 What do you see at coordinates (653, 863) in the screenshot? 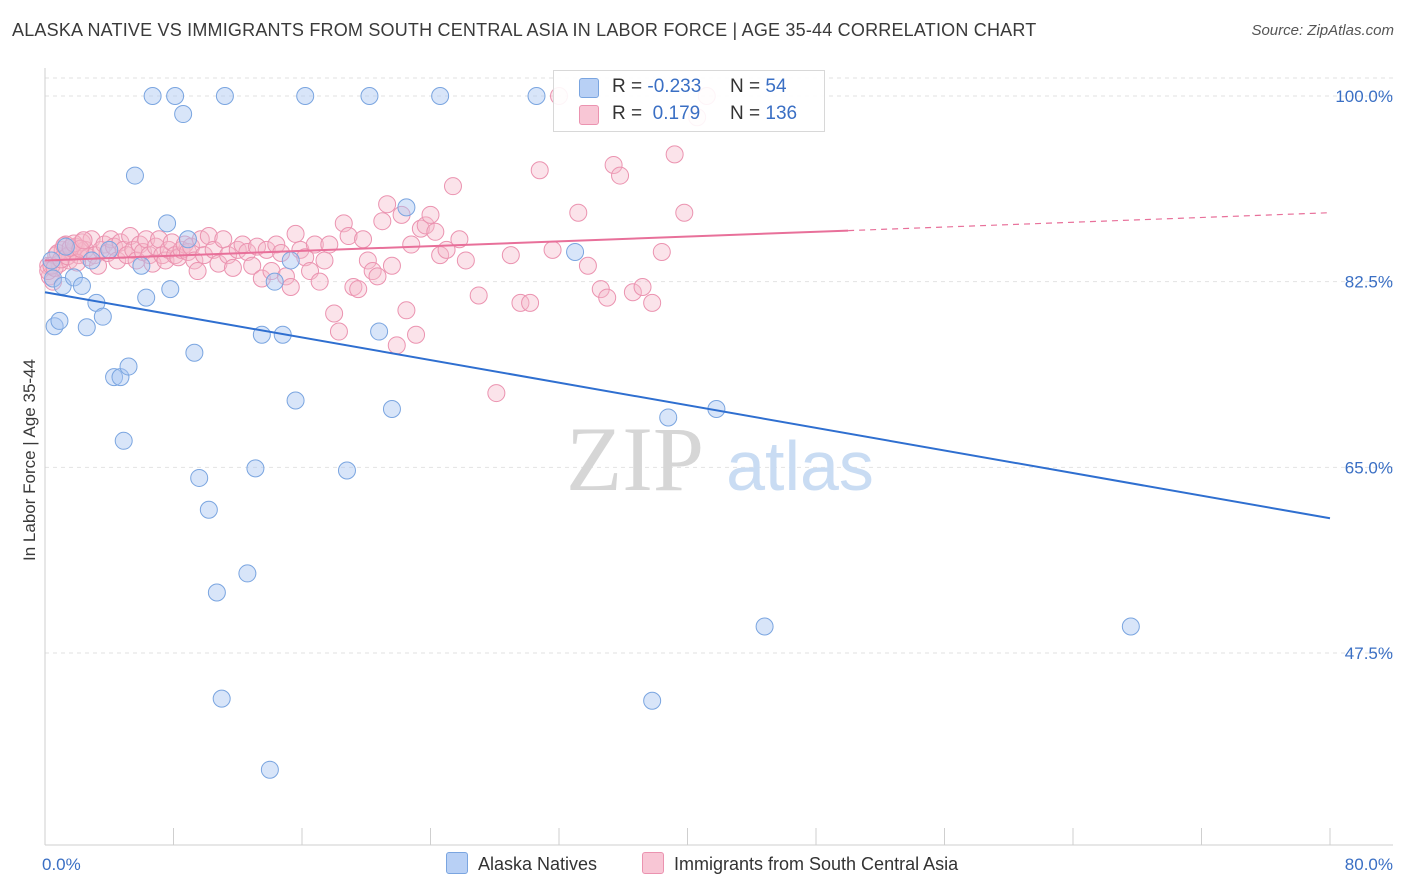
I see `legend-swatch-immigrants` at bounding box center [653, 863].